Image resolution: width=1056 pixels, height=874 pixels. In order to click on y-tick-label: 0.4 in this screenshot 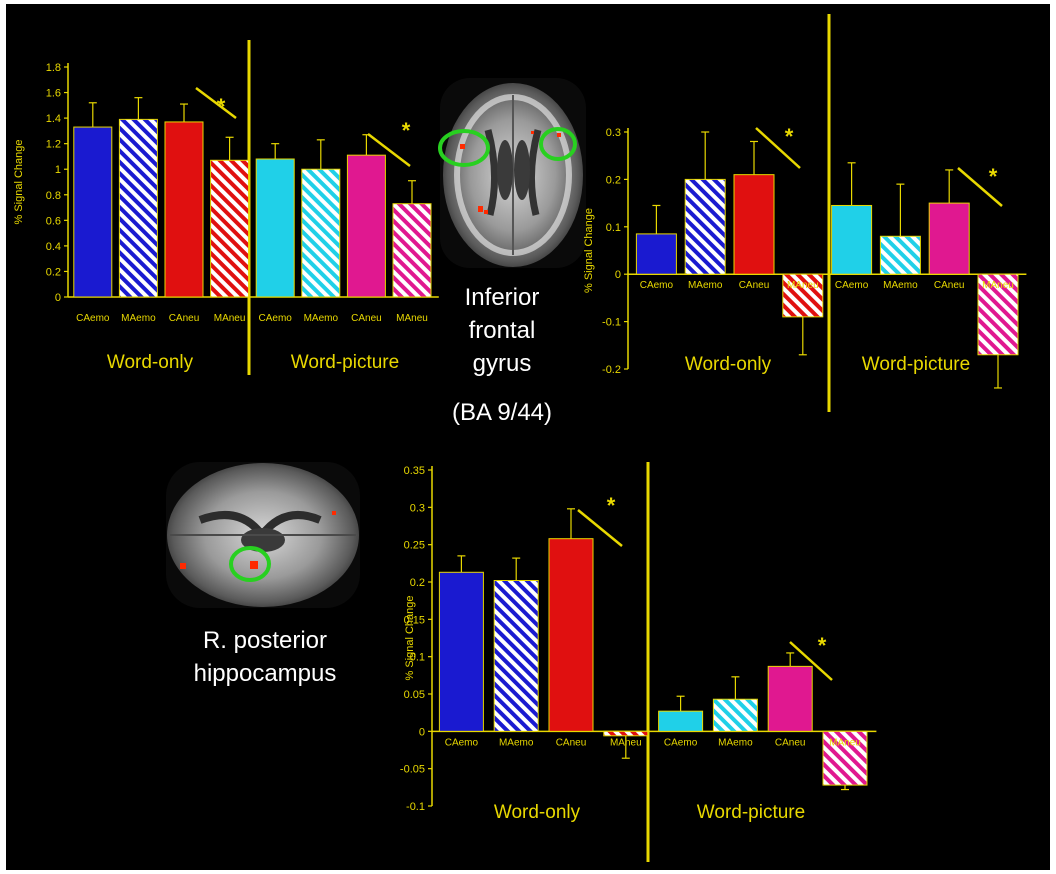, I will do `click(53, 247)`.